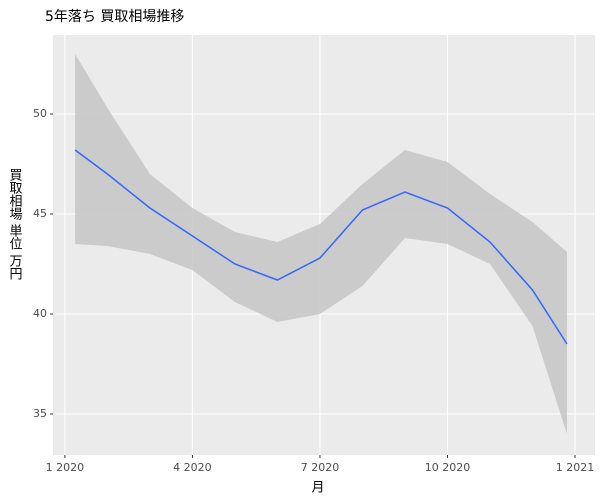 Image resolution: width=600 pixels, height=500 pixels. What do you see at coordinates (114, 17) in the screenshot?
I see `chart-title: 5年落ち 買取相場推移` at bounding box center [114, 17].